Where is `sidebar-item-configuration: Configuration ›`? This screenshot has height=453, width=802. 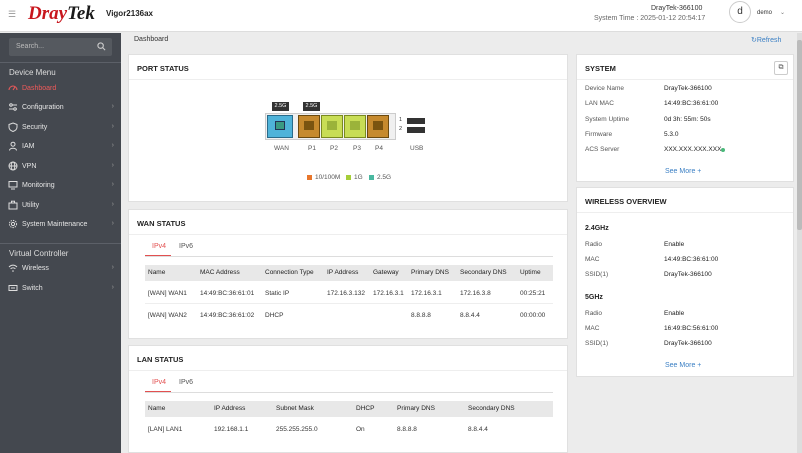
sidebar-item-configuration: Configuration › is located at coordinates (60, 108).